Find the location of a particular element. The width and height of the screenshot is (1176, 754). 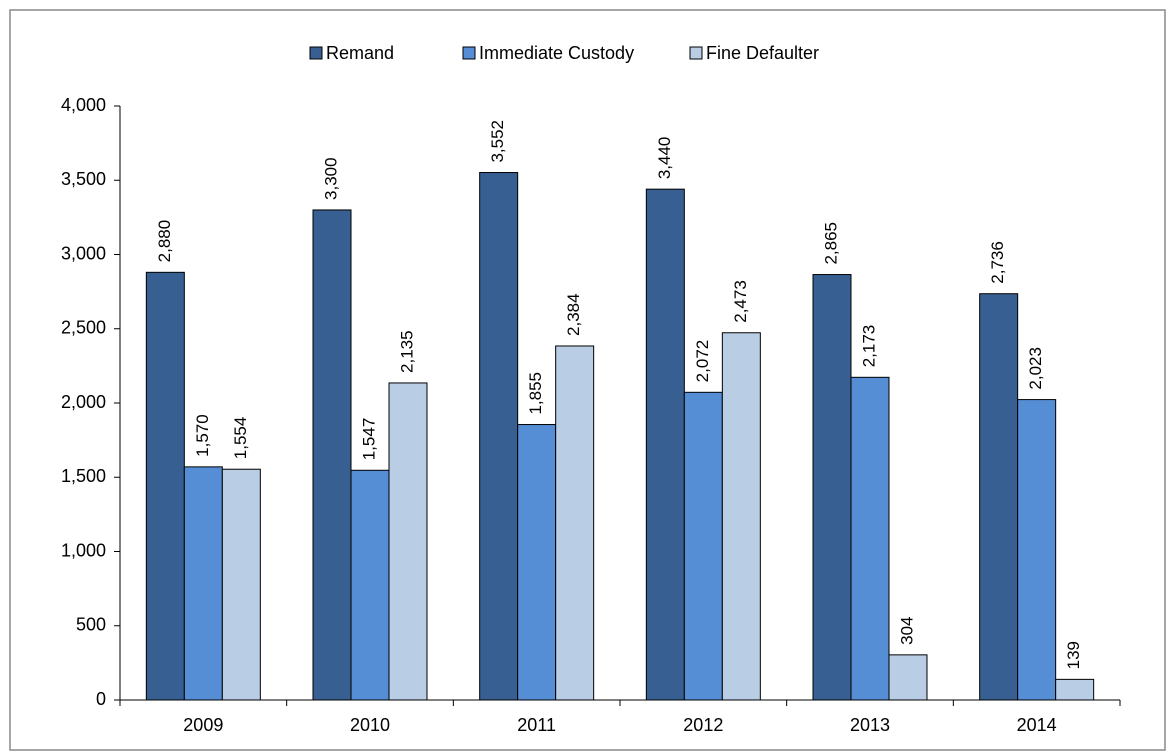

y-tick-label: 500 is located at coordinates (91, 625).